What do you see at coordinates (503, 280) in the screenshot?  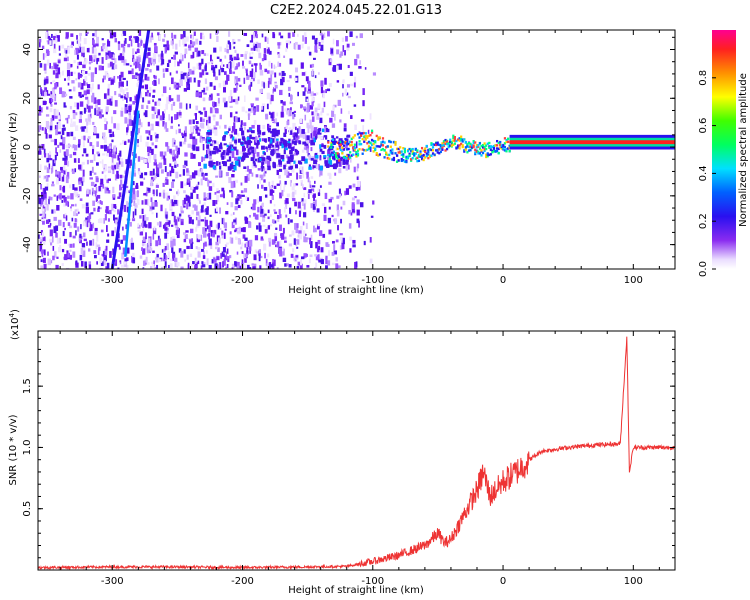 I see `x-tick-label: 0` at bounding box center [503, 280].